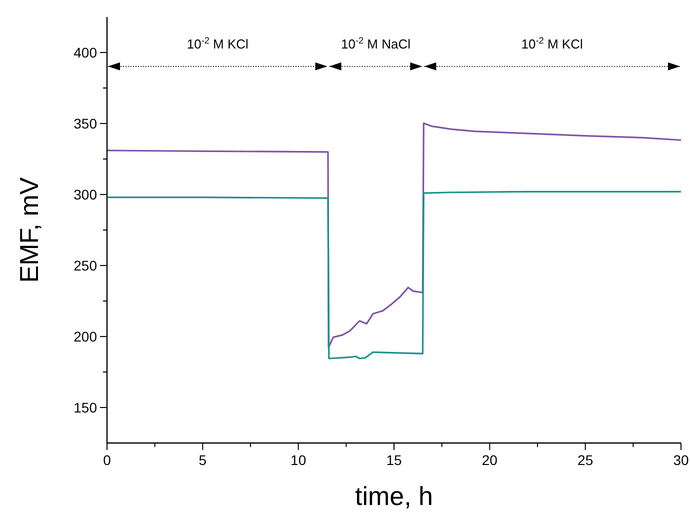  What do you see at coordinates (86, 194) in the screenshot?
I see `y-tick-label: 300` at bounding box center [86, 194].